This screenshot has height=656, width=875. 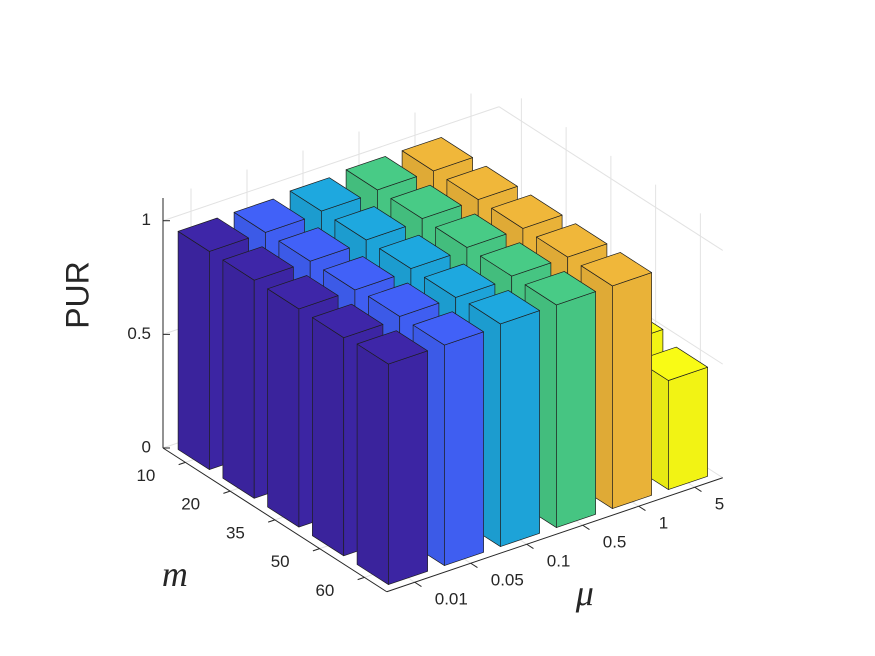 I want to click on x-axis-label: m, so click(x=175, y=574).